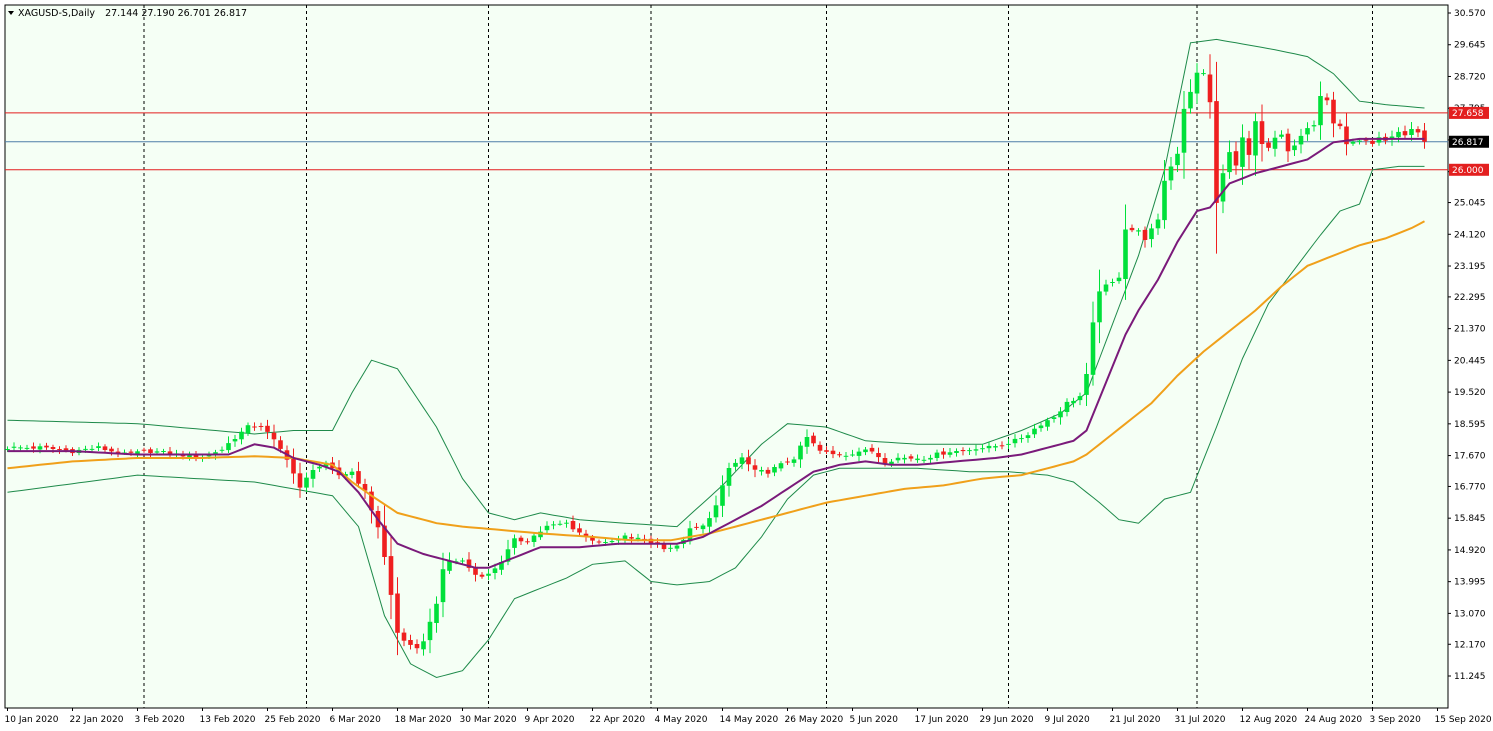  Describe the element at coordinates (293, 720) in the screenshot. I see `x-tick-label: 25 Feb 2020` at that location.